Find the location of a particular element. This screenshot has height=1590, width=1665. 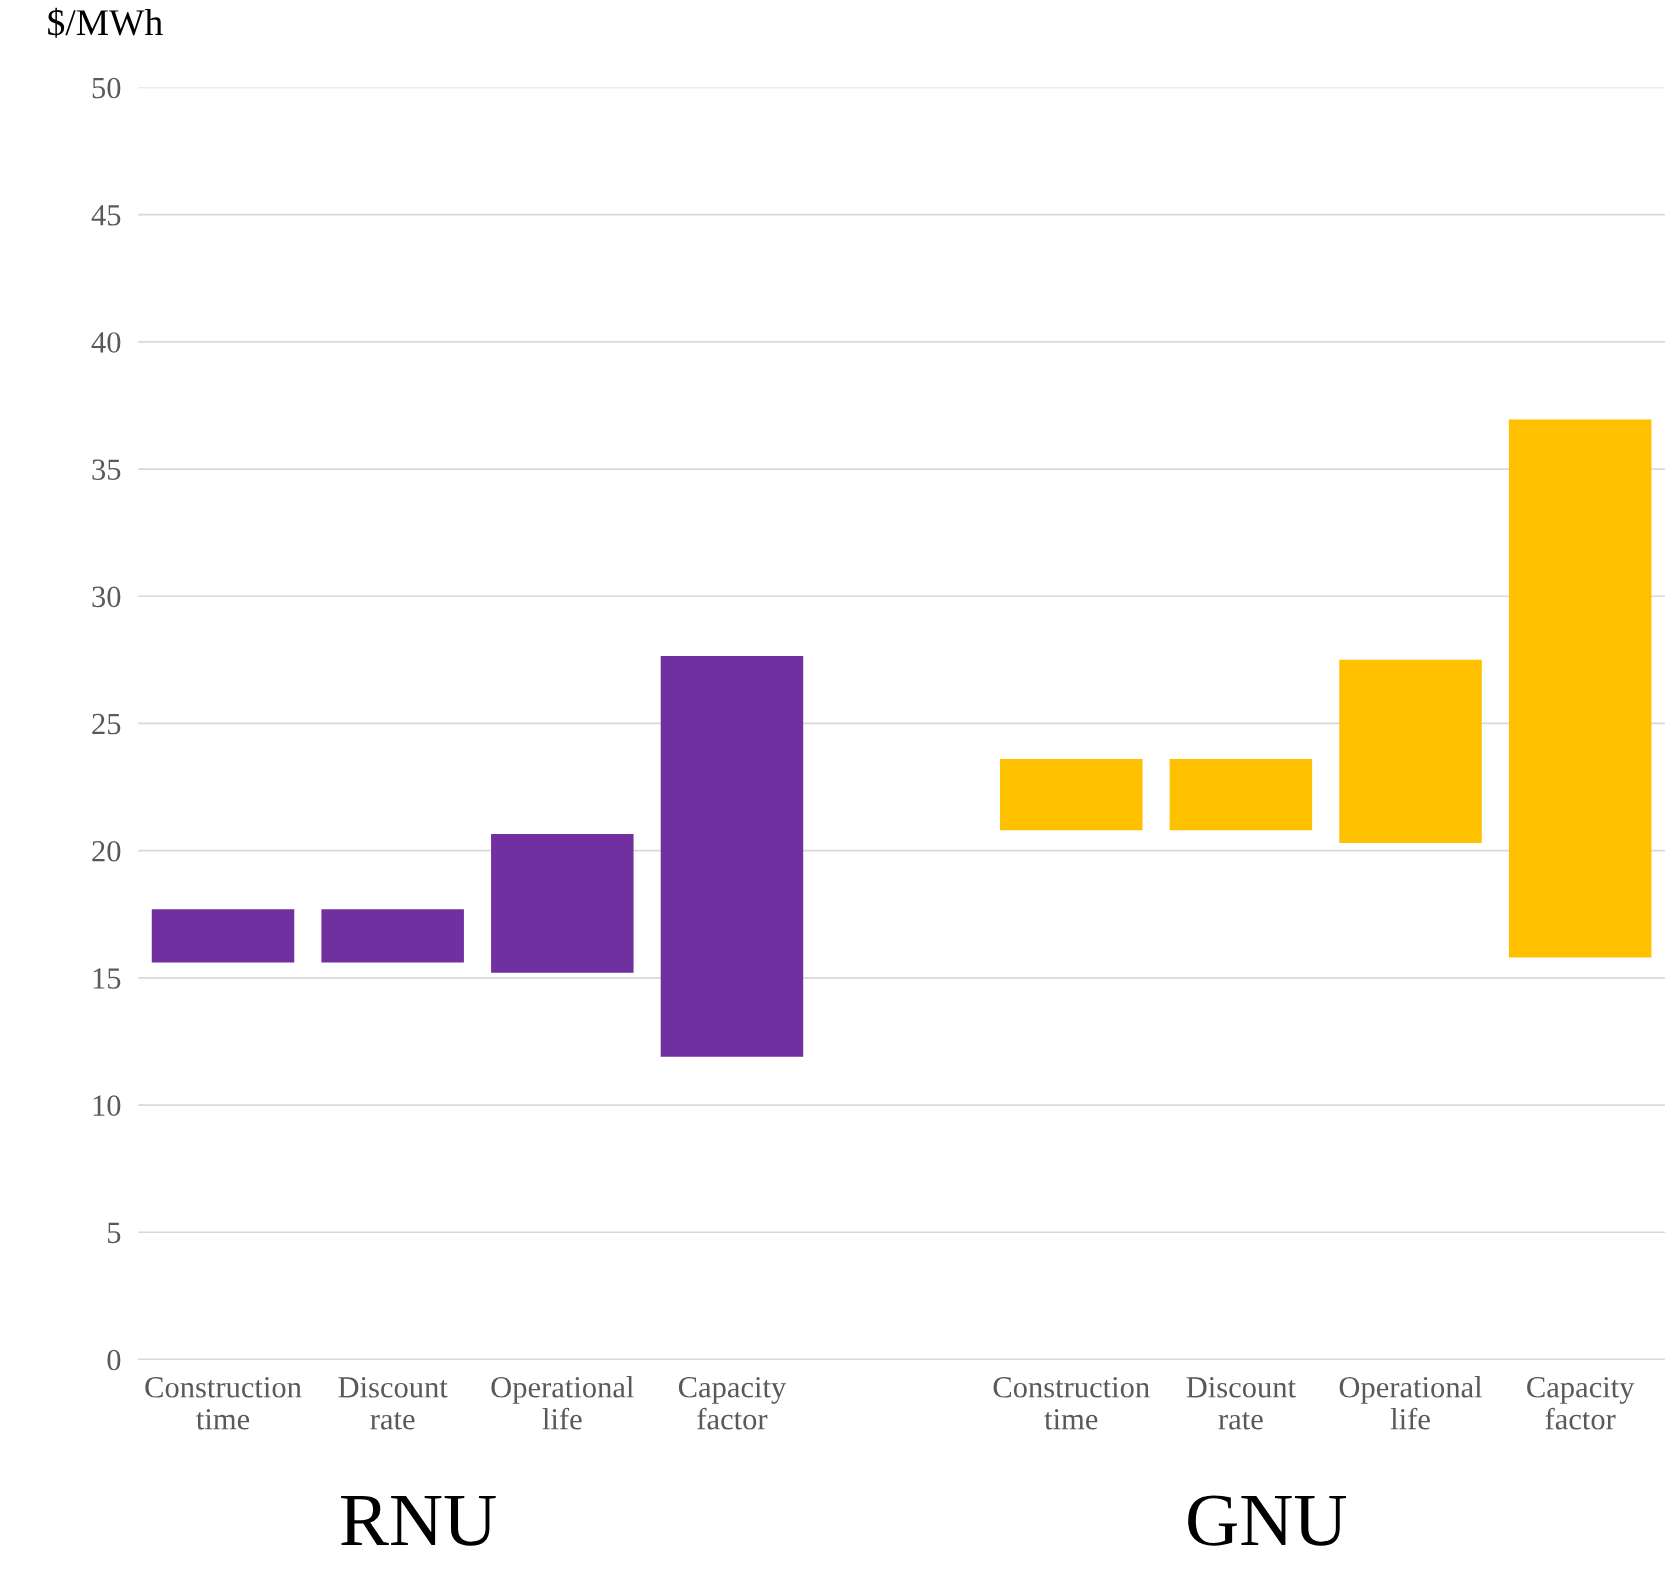

y-tick-label: 25 is located at coordinates (106, 724).